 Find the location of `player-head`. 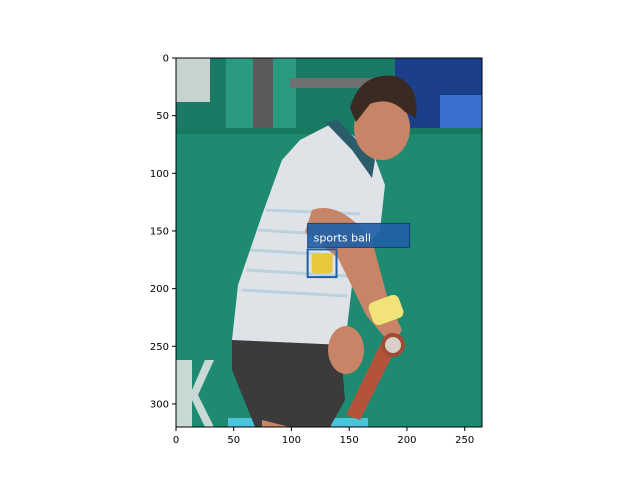

player-head is located at coordinates (382, 128).